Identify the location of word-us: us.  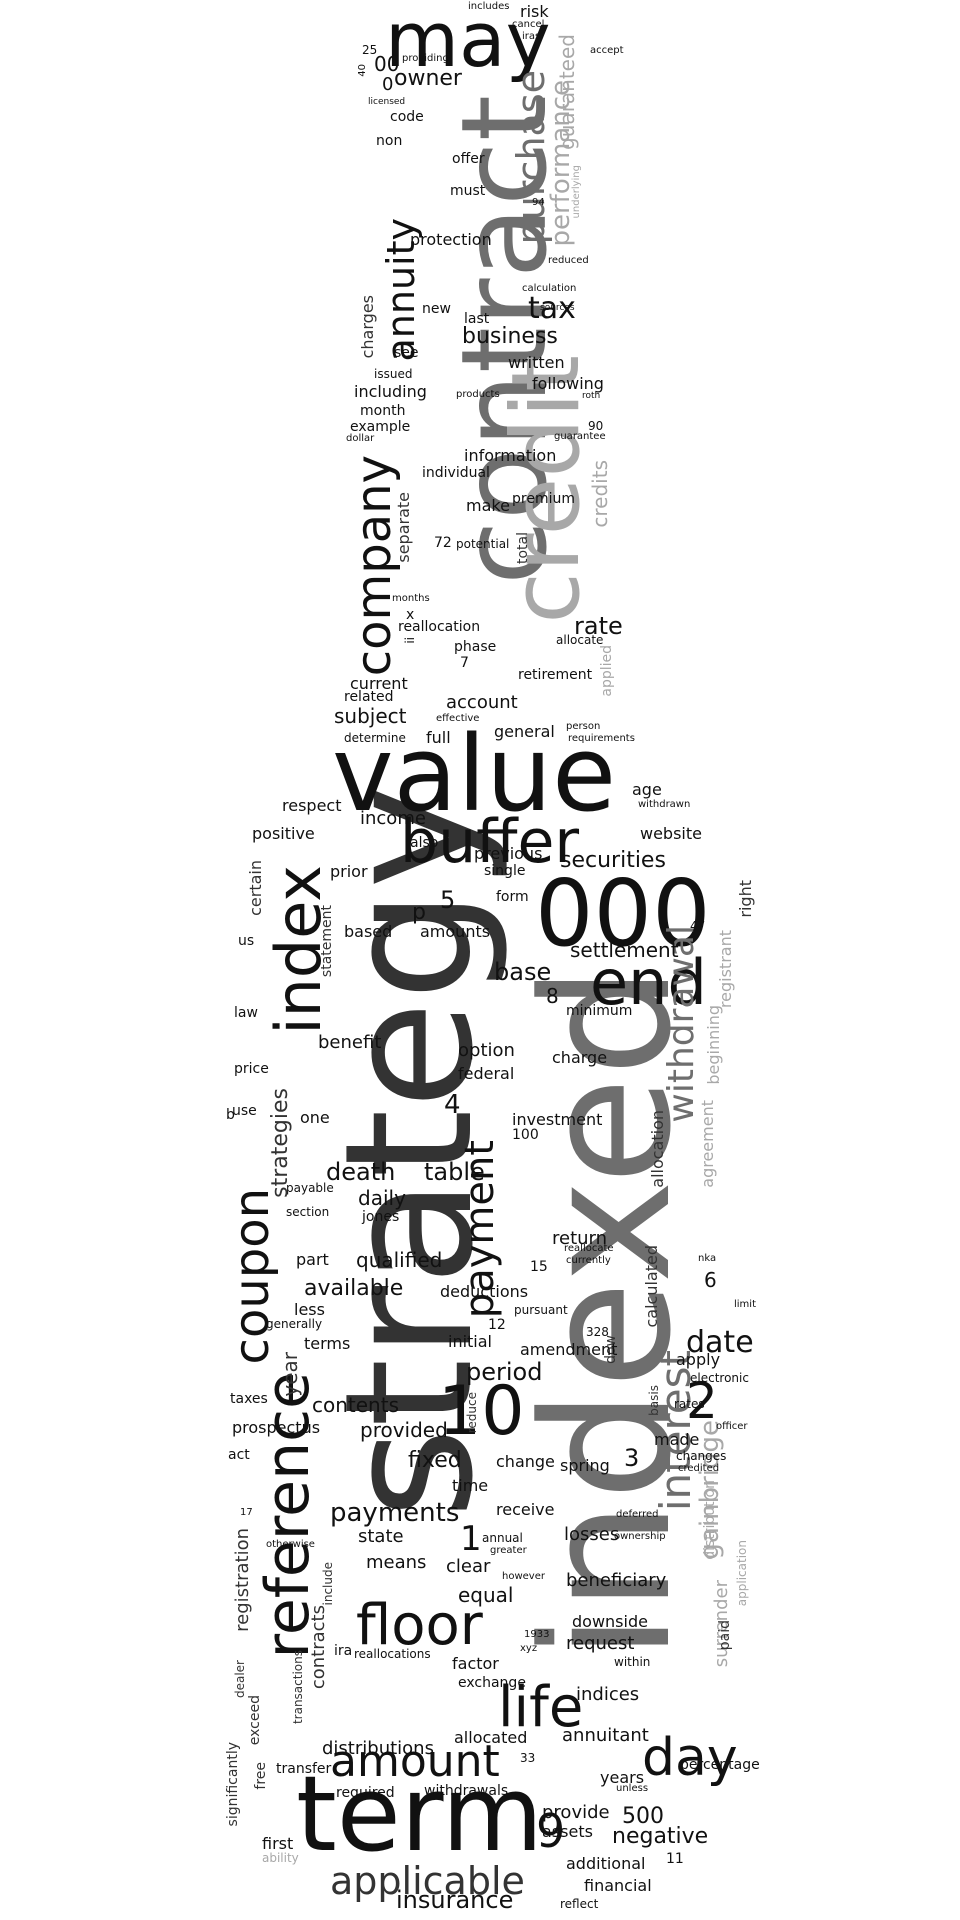
(246, 941).